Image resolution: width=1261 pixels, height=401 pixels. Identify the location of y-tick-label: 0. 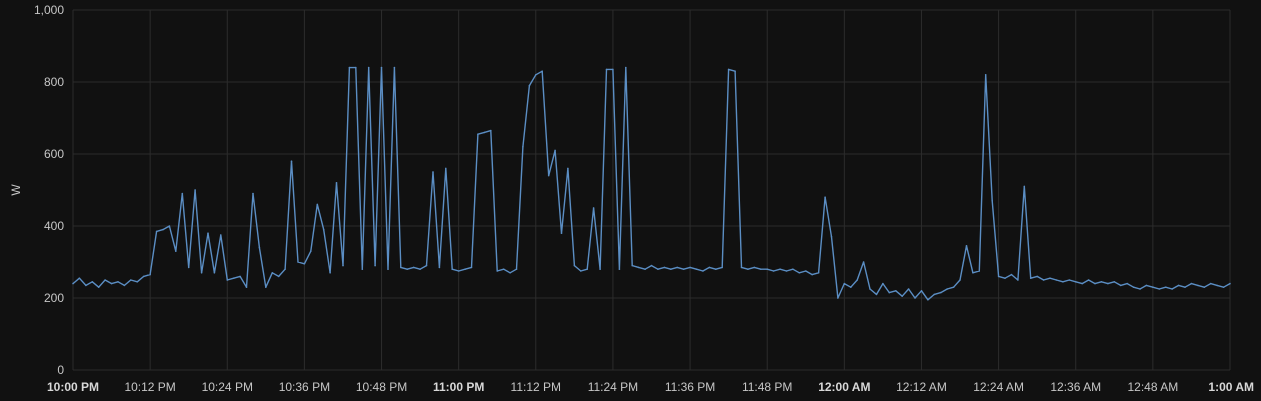
(60, 370).